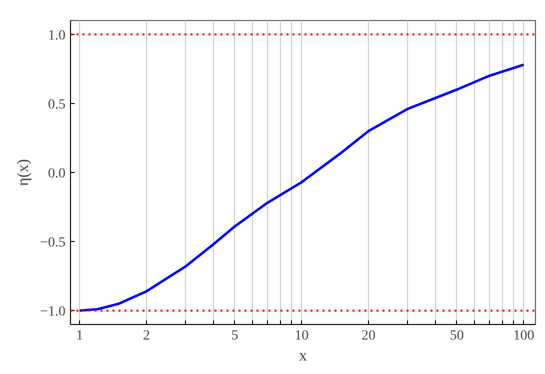  Describe the element at coordinates (234, 336) in the screenshot. I see `x-tick-label: 5` at that location.